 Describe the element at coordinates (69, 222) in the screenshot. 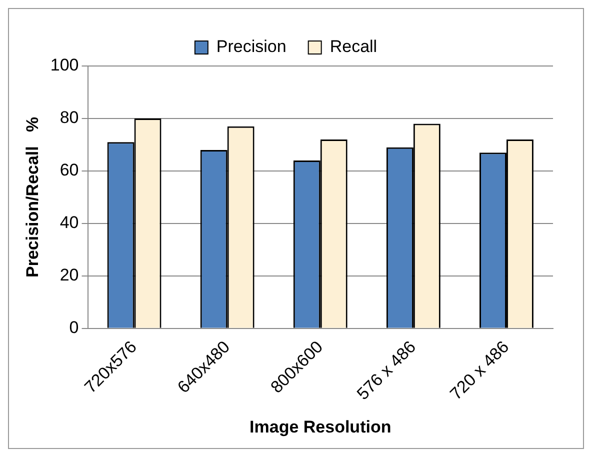

I see `y-tick-label: 40` at that location.